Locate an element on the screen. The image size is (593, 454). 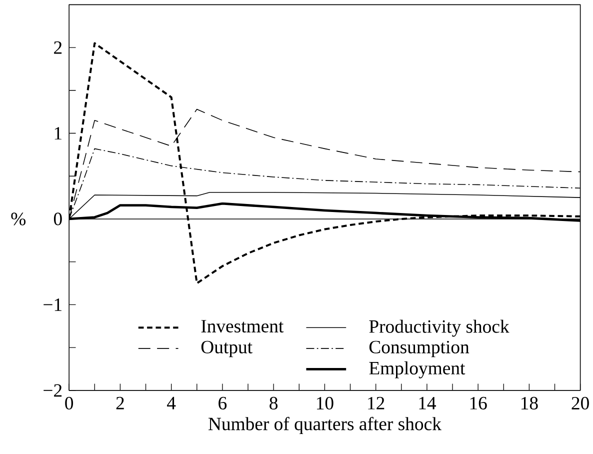
x-tick-label: 14 is located at coordinates (427, 403).